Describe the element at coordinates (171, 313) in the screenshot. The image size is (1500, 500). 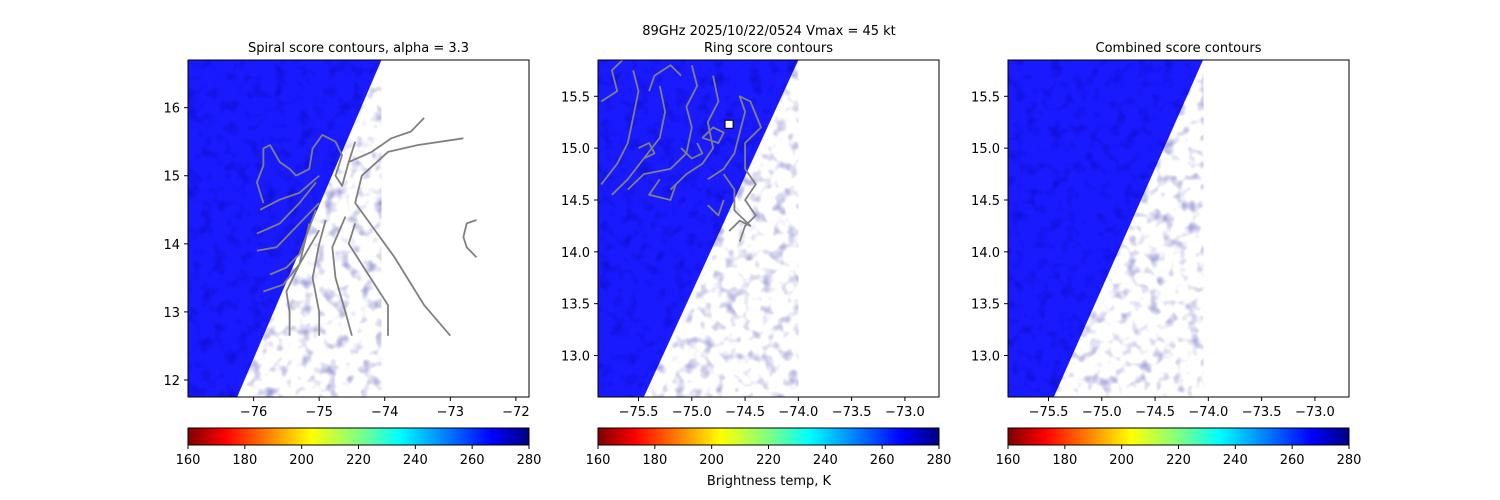
I see `y-tick-label: 13` at that location.